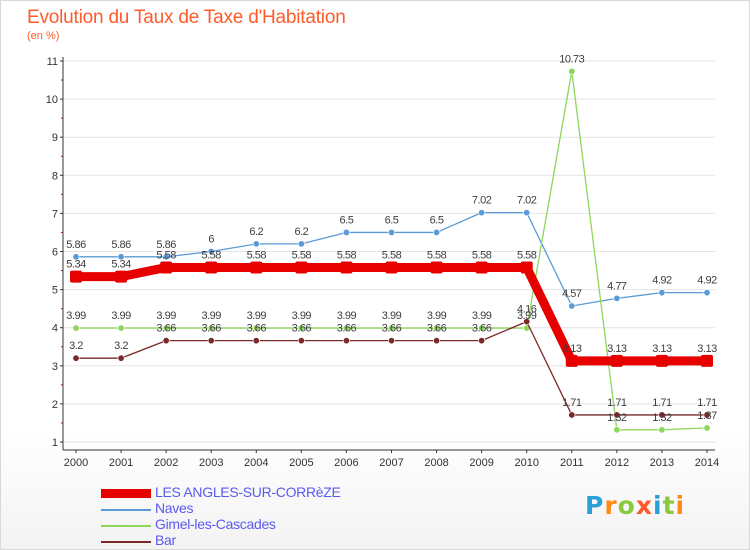 The width and height of the screenshot is (750, 550). What do you see at coordinates (215, 524) in the screenshot?
I see `legend-label: Gimel-les-Cascades` at bounding box center [215, 524].